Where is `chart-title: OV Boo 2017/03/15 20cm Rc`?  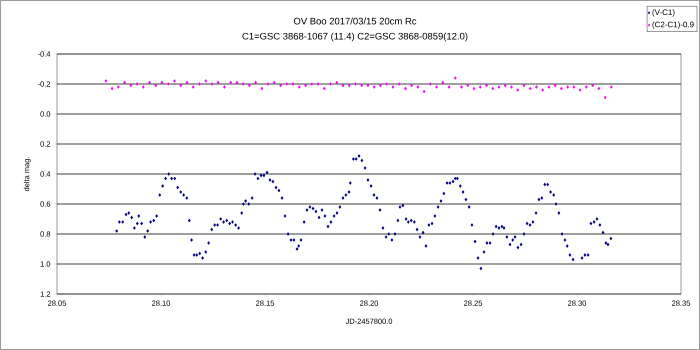
chart-title: OV Boo 2017/03/15 20cm Rc is located at coordinates (355, 21).